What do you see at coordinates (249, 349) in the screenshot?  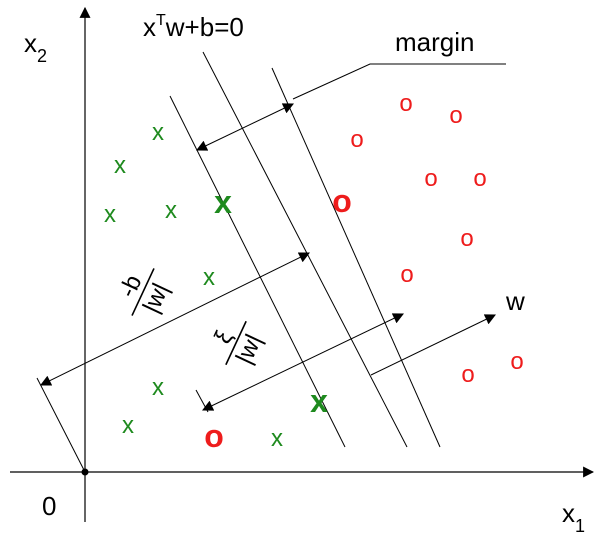 I see `slack-denominator: |w|` at bounding box center [249, 349].